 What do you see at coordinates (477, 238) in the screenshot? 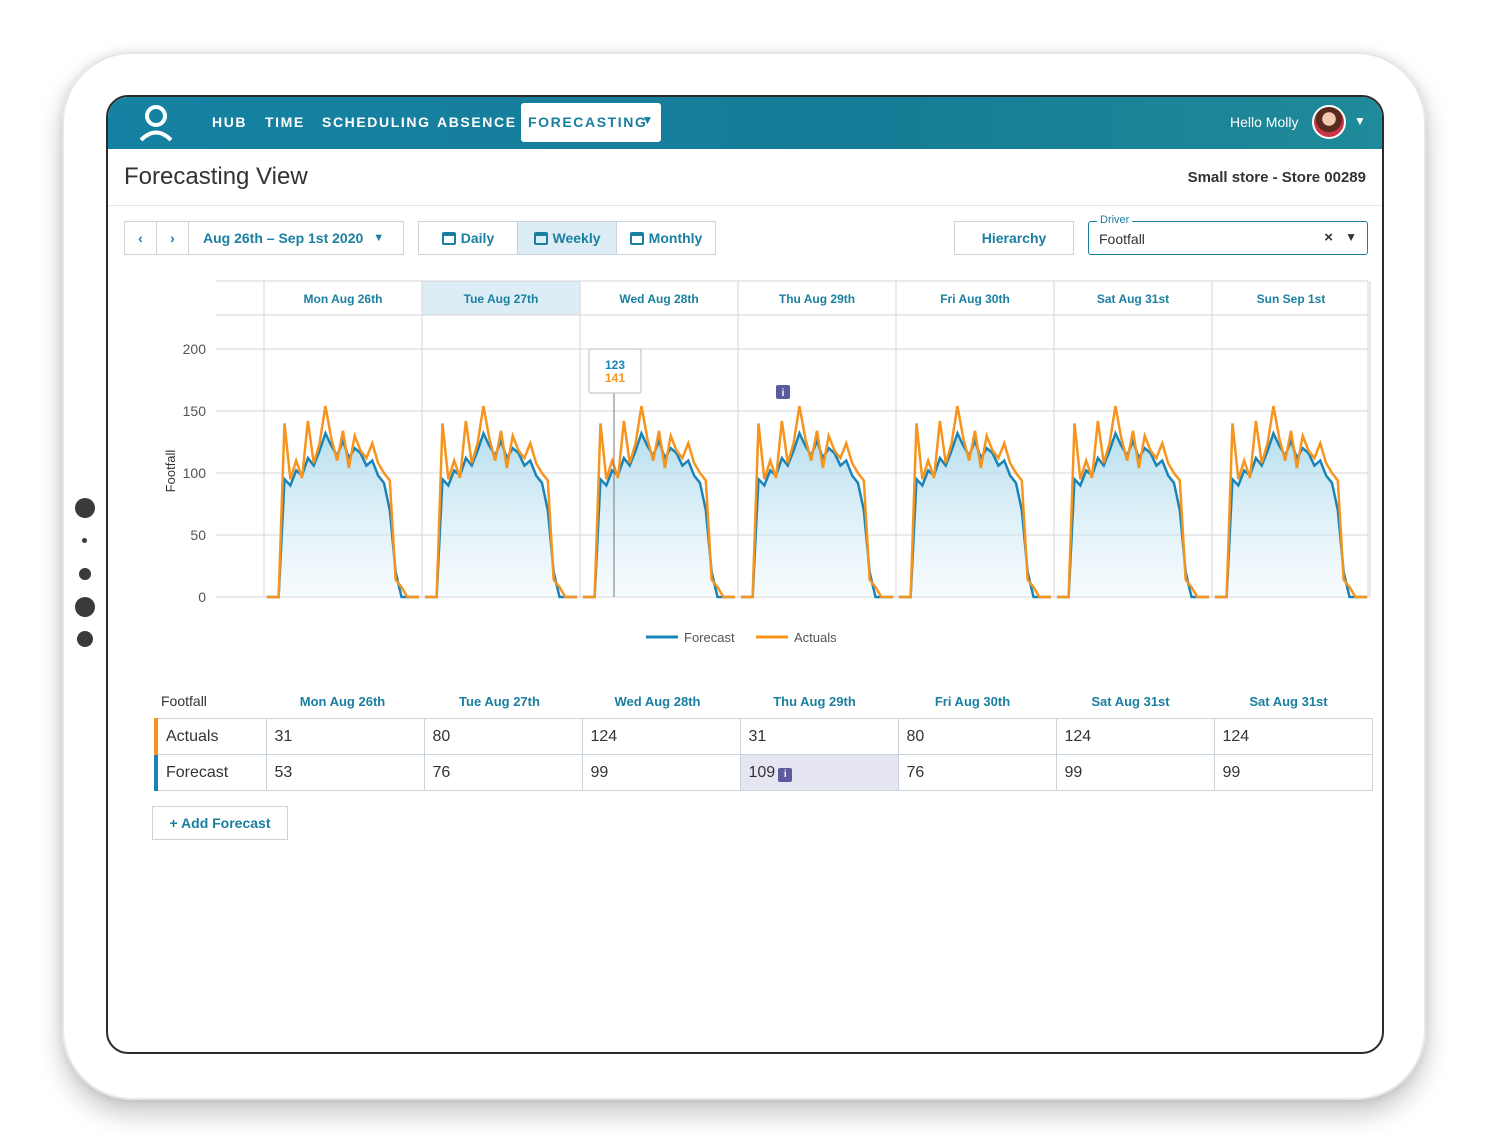
I see `daily-label: Daily` at bounding box center [477, 238].